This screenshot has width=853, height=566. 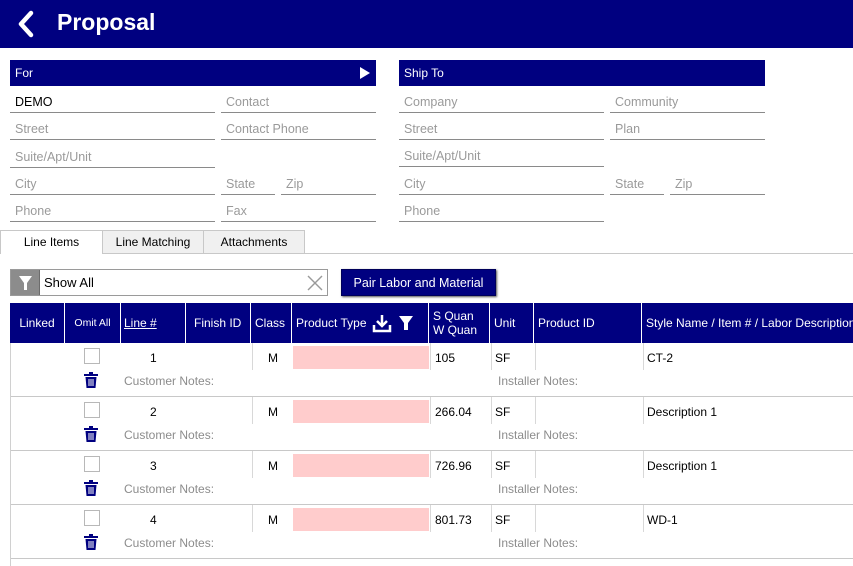 I want to click on col-class: Class, so click(x=271, y=323).